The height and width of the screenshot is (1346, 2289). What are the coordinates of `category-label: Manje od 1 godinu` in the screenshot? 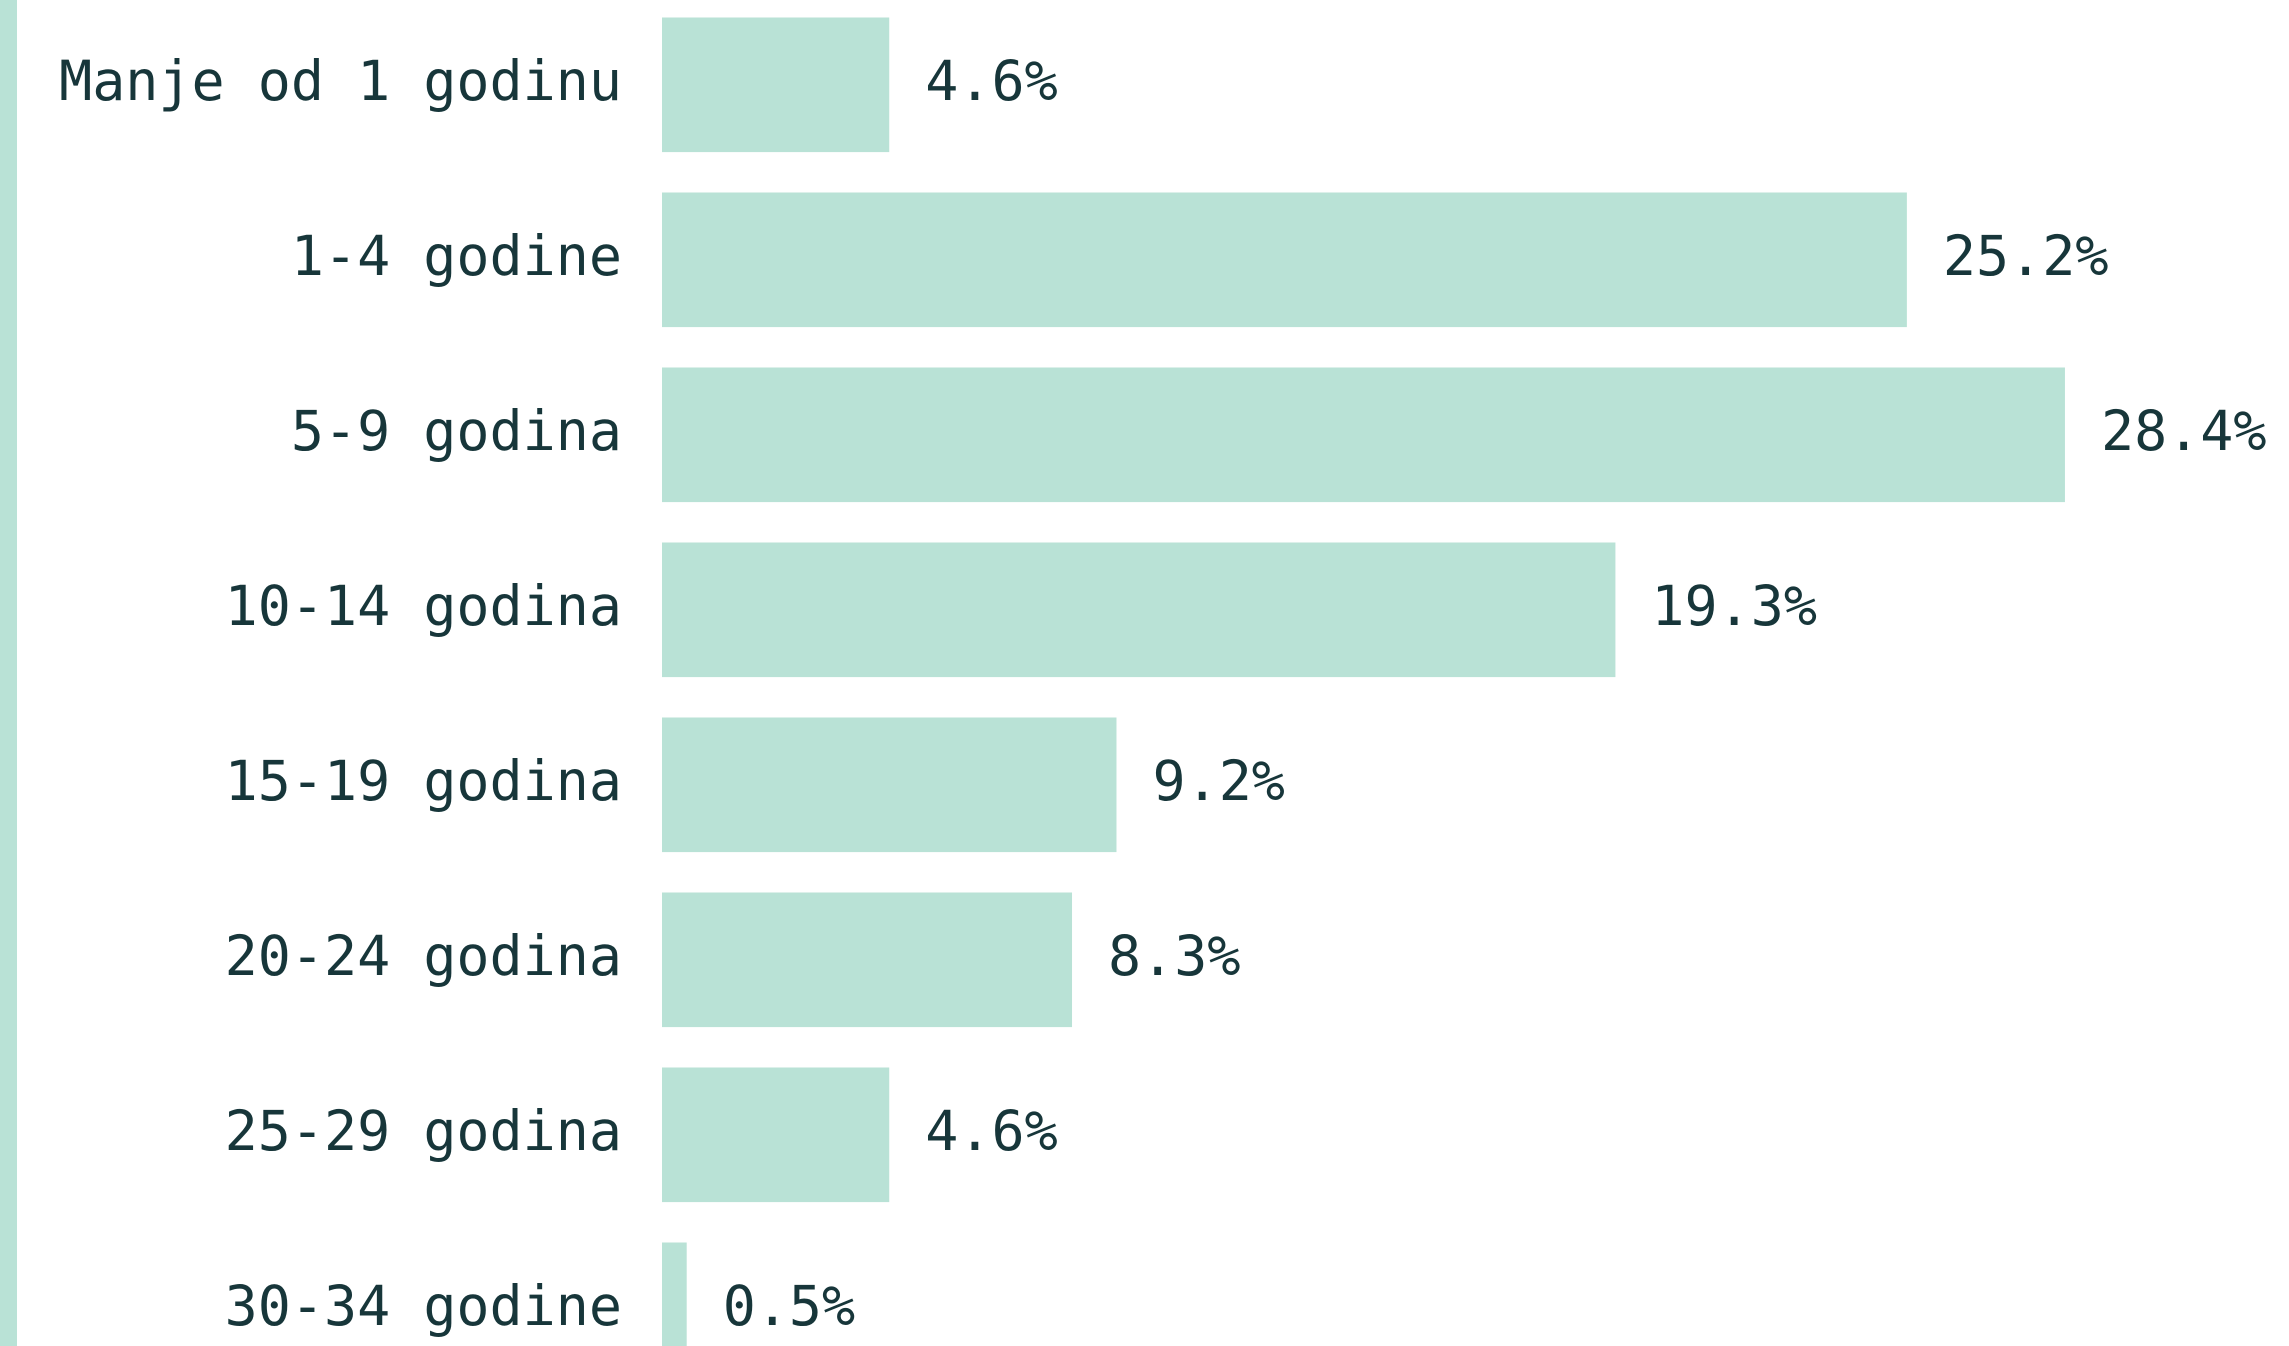 It's located at (340, 81).